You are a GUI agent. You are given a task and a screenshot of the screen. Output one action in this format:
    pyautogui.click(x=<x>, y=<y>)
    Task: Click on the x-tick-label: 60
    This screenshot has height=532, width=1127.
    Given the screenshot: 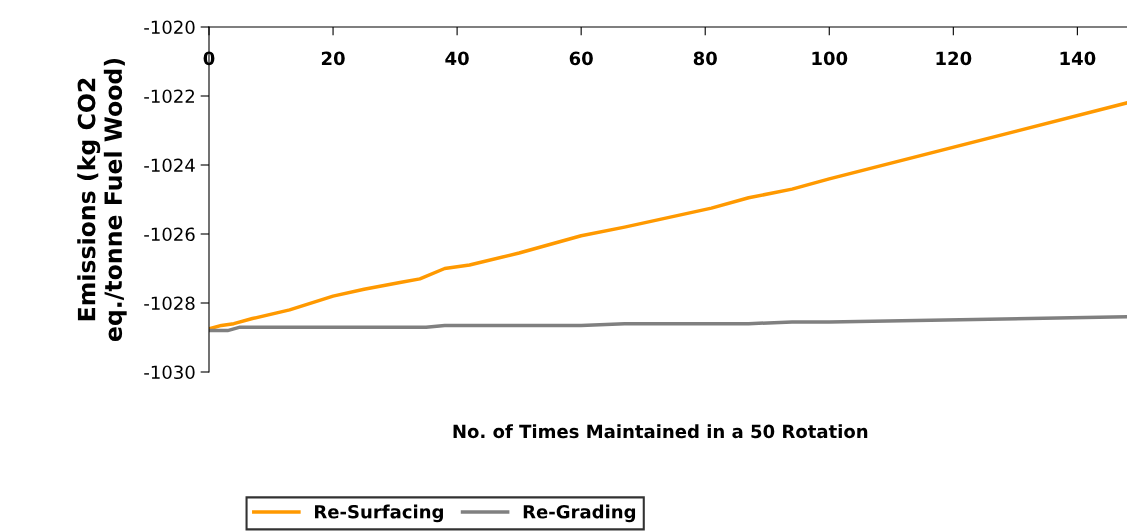 What is the action you would take?
    pyautogui.click(x=581, y=58)
    